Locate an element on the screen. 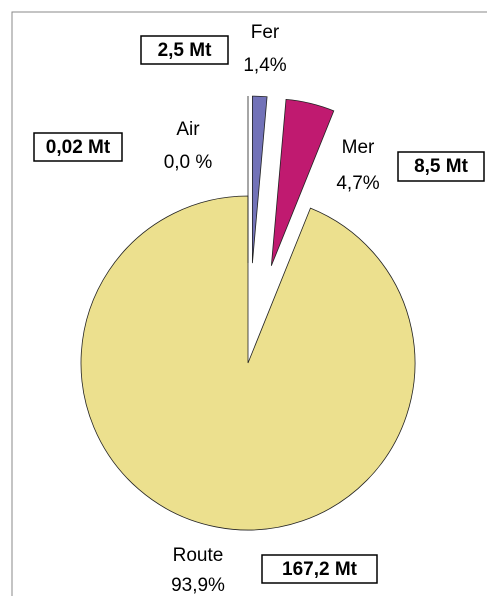  annotation: 2,5 Mt is located at coordinates (185, 50).